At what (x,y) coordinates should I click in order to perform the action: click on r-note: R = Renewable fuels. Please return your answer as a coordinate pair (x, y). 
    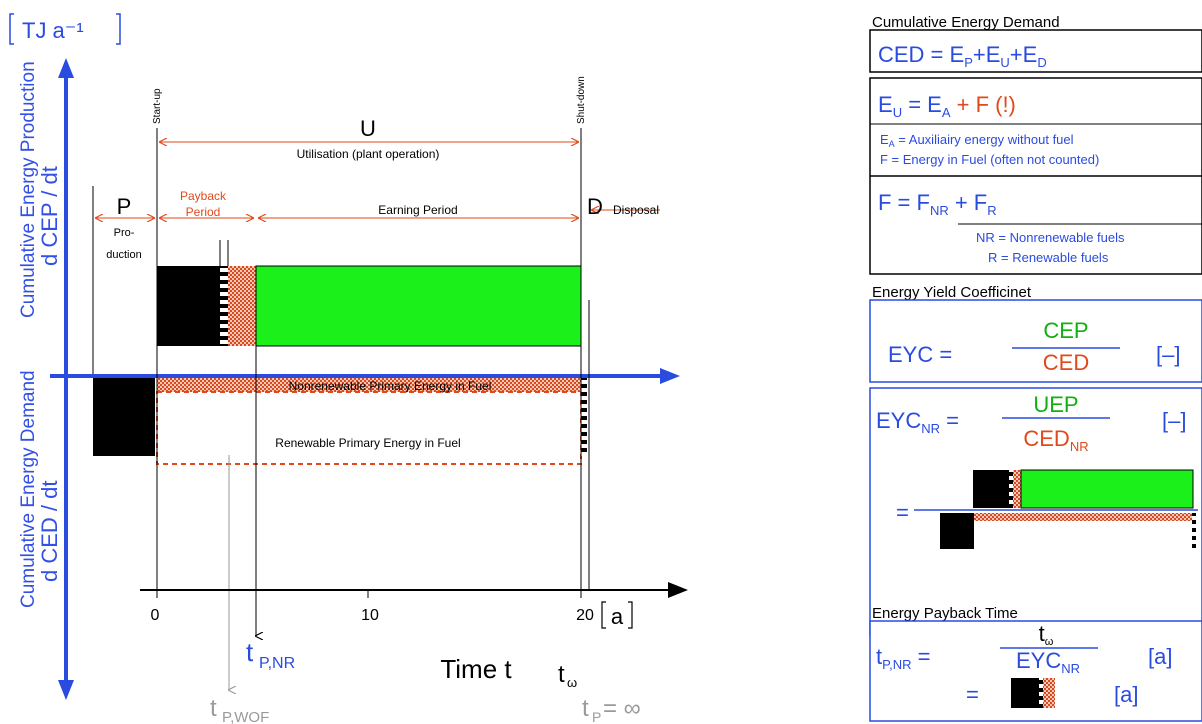
    Looking at the image, I should click on (1048, 257).